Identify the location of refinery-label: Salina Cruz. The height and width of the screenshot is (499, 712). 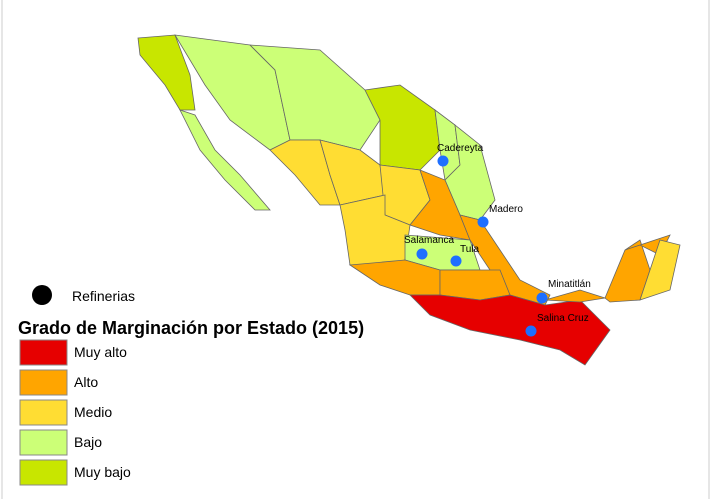
(563, 318).